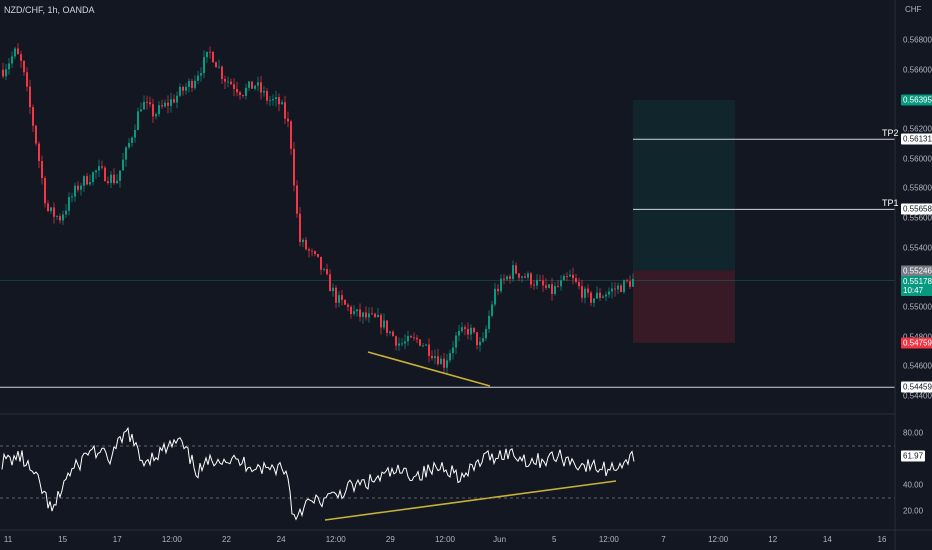 This screenshot has width=932, height=550. I want to click on stop-loss-zone, so click(684, 306).